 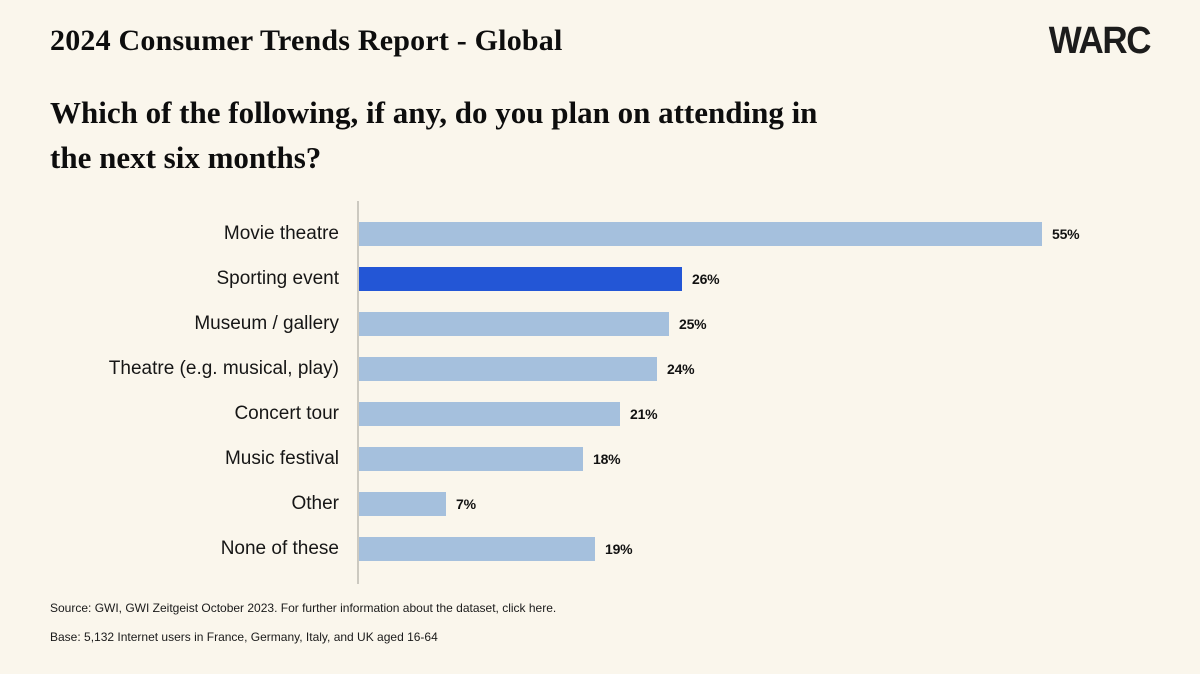 I want to click on category-label: Sporting event, so click(x=277, y=278).